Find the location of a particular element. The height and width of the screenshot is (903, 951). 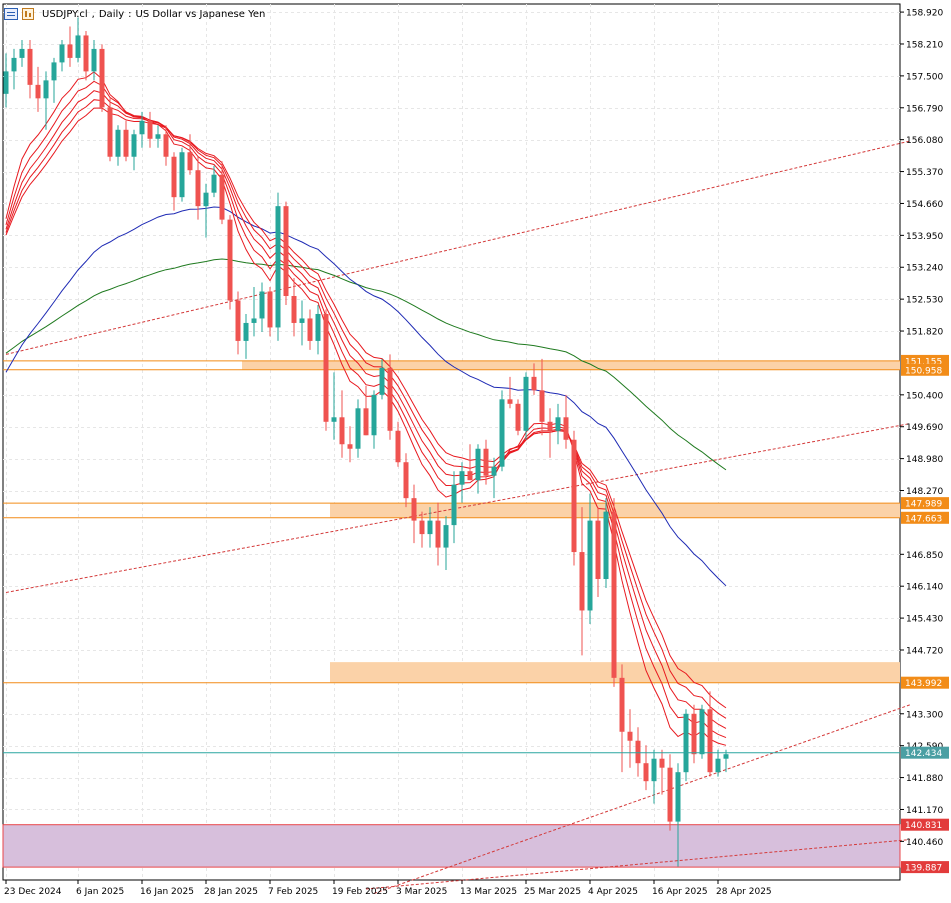

y-tick-label: 157.500 is located at coordinates (924, 77).